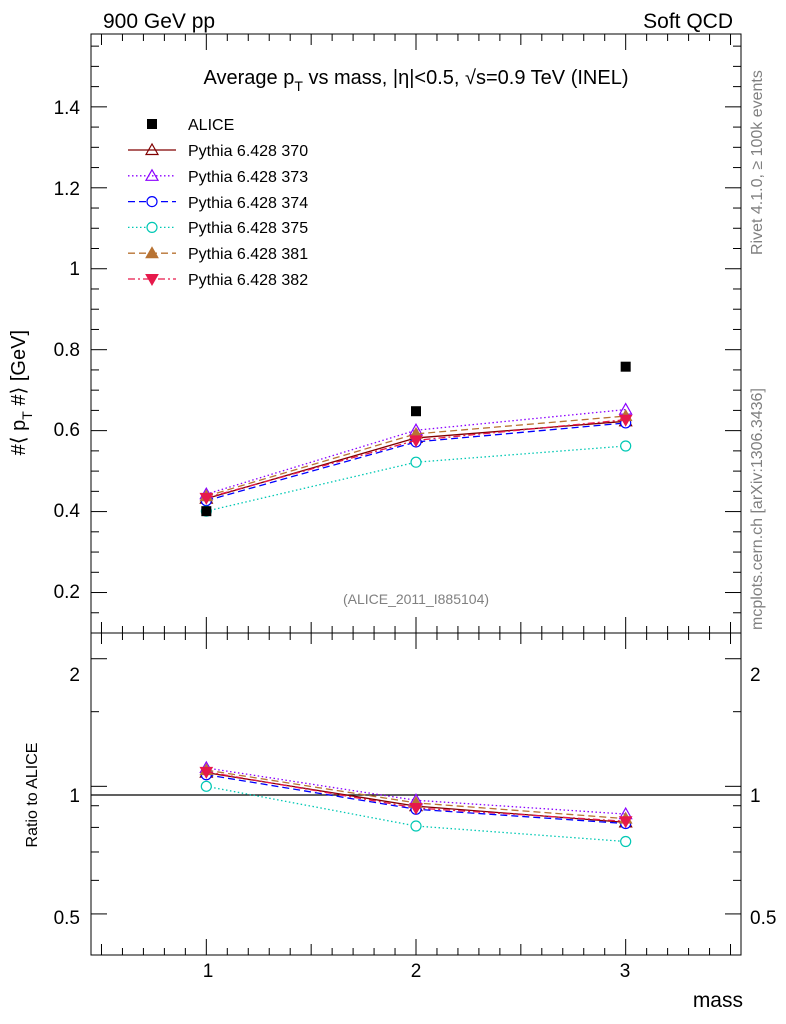 The height and width of the screenshot is (1024, 786). Describe the element at coordinates (74, 269) in the screenshot. I see `y-tick-label: 1` at that location.